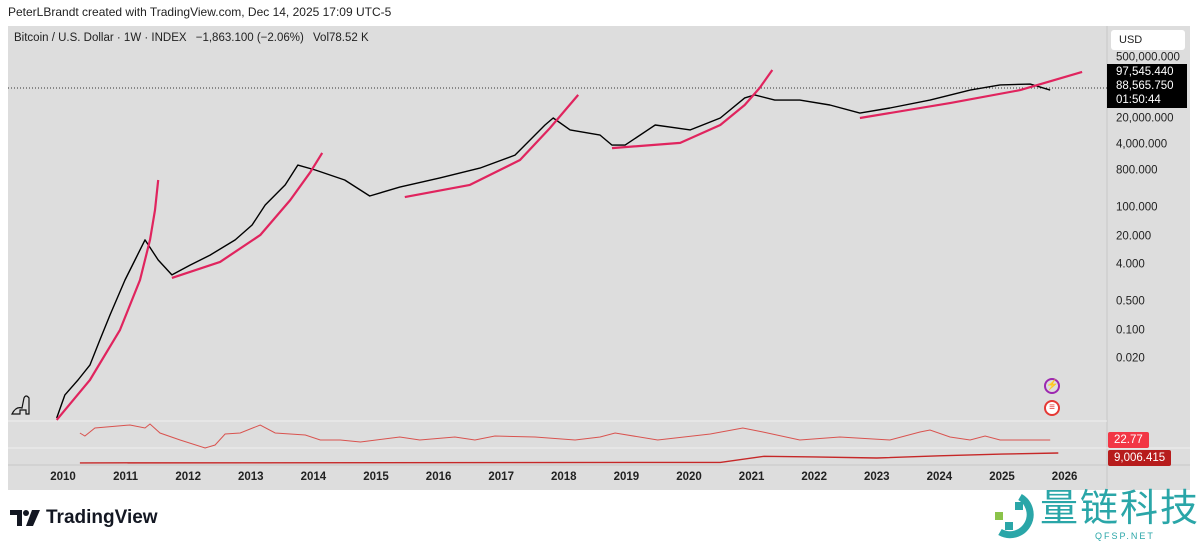 This screenshot has height=544, width=1200. What do you see at coordinates (1130, 330) in the screenshot?
I see `y-tick-label: 0.100` at bounding box center [1130, 330].